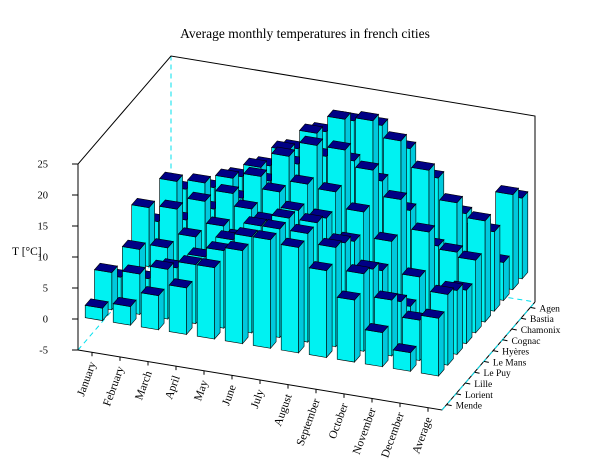  What do you see at coordinates (309, 422) in the screenshot?
I see `month-label: September` at bounding box center [309, 422].